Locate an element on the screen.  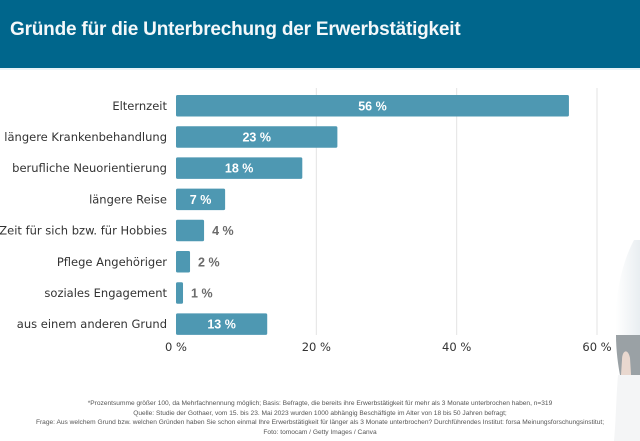
value-label: 7 % is located at coordinates (201, 200).